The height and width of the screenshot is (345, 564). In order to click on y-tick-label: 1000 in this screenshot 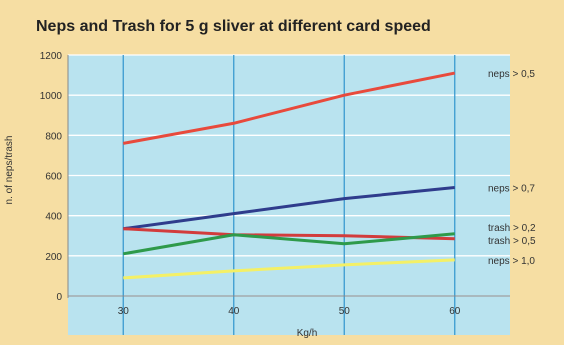, I will do `click(51, 96)`.